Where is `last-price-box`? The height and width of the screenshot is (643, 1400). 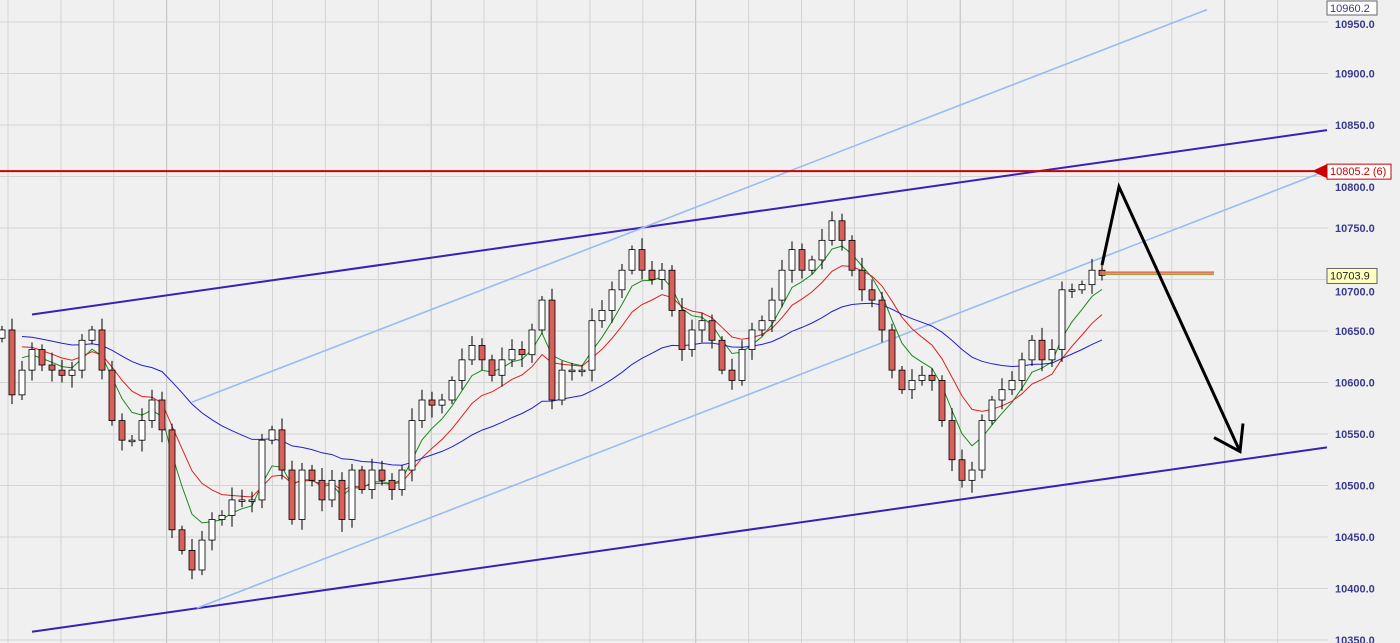 last-price-box is located at coordinates (1352, 275).